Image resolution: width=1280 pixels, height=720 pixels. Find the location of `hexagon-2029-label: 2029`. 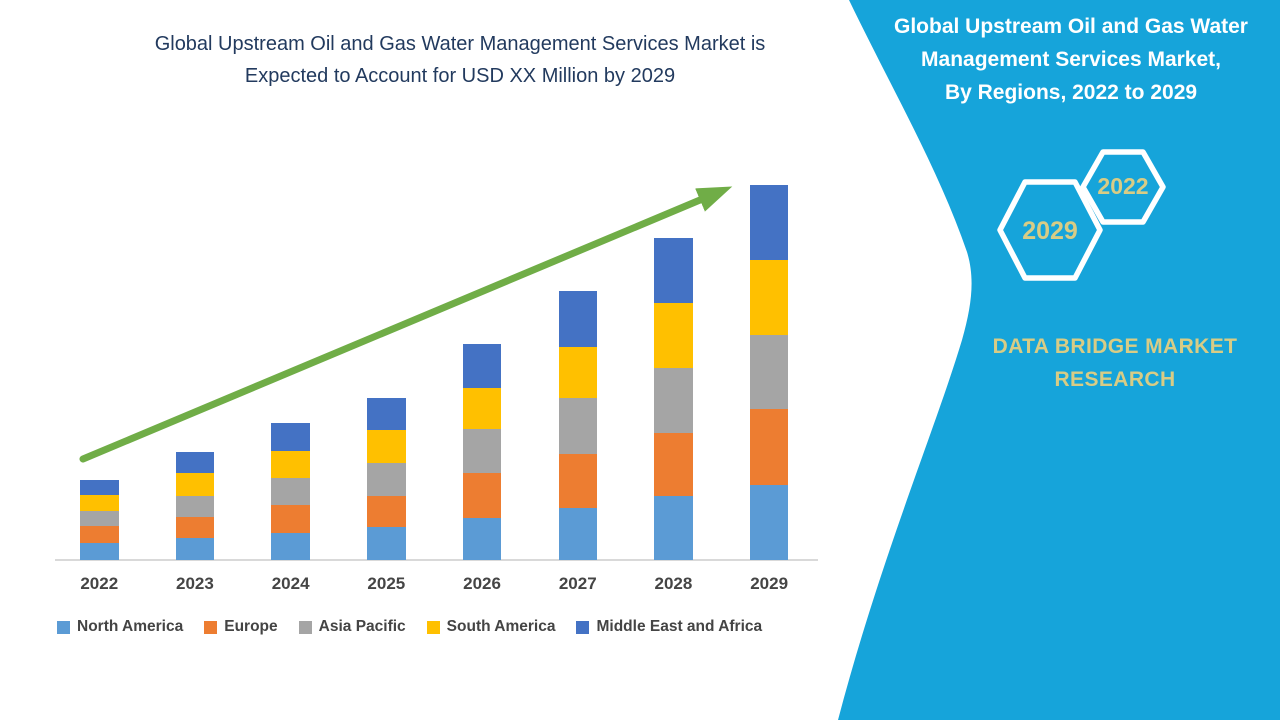

hexagon-2029-label: 2029 is located at coordinates (1050, 231).